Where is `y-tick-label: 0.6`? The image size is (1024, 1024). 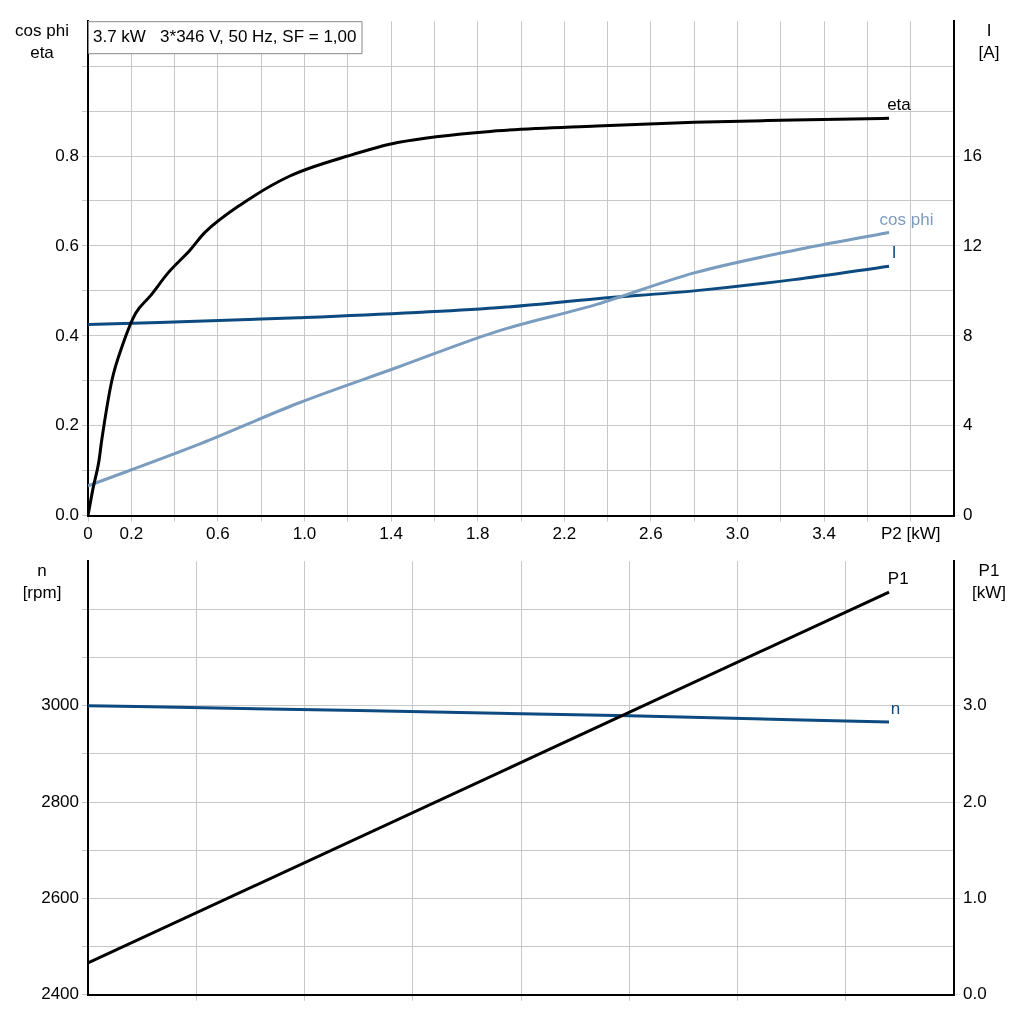 y-tick-label: 0.6 is located at coordinates (67, 245).